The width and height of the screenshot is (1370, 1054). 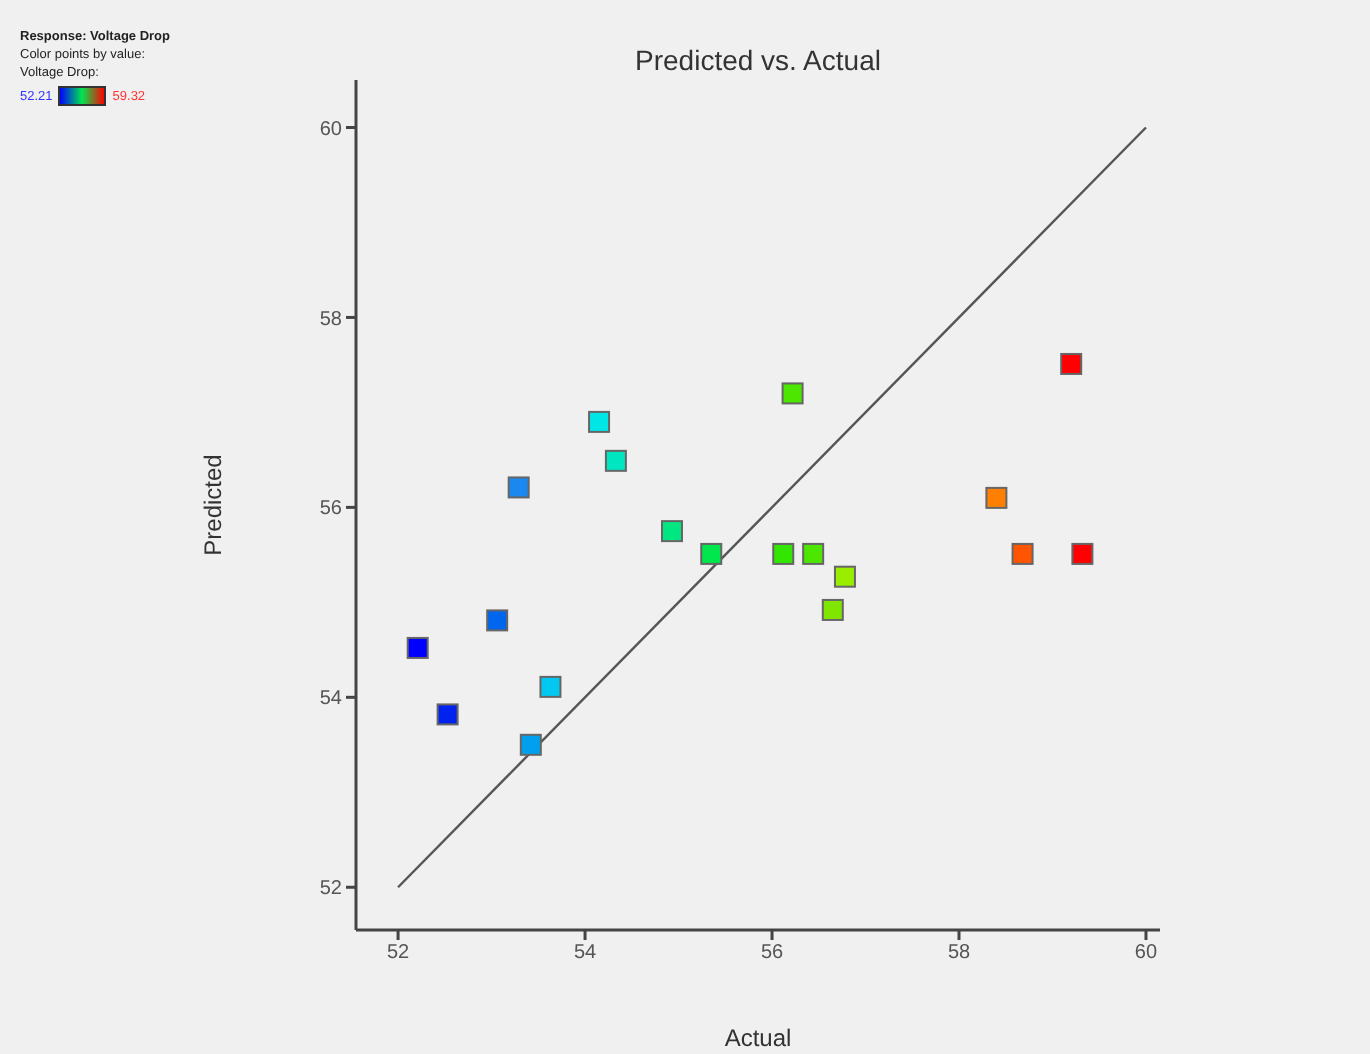 What do you see at coordinates (331, 889) in the screenshot?
I see `y-tick-label: 52` at bounding box center [331, 889].